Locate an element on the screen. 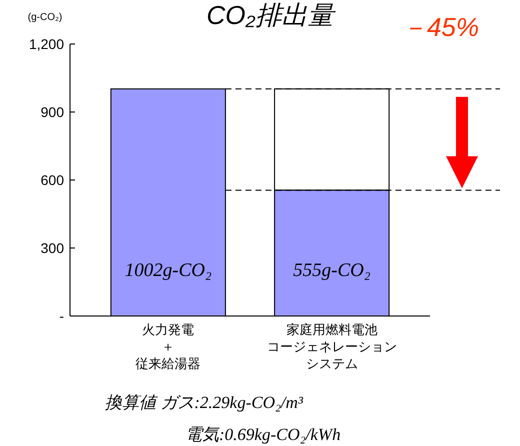  text: －45% is located at coordinates (440, 27).